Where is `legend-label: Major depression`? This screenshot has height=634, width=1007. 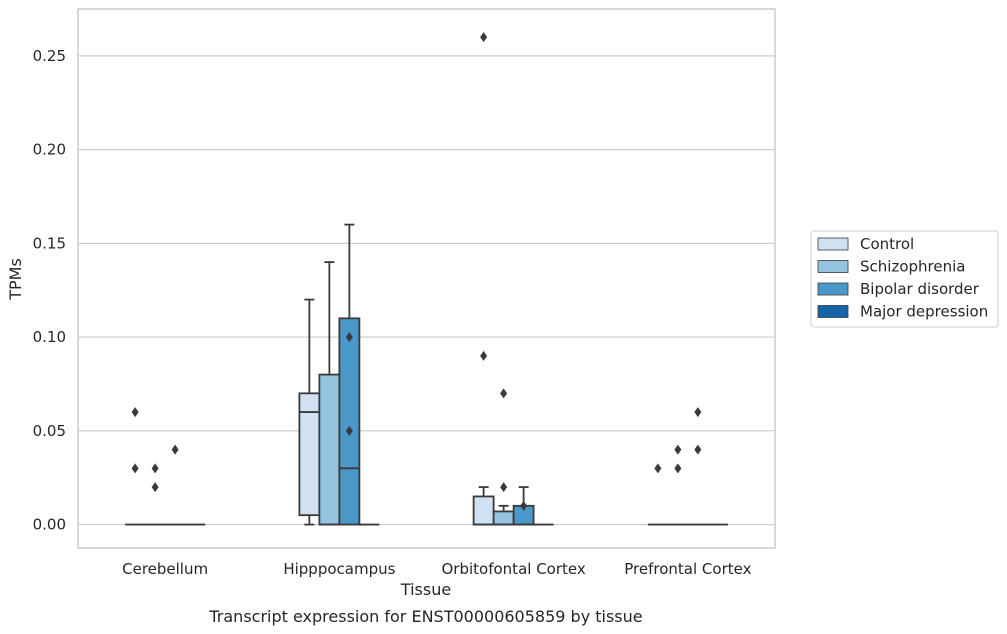
legend-label: Major depression is located at coordinates (924, 312).